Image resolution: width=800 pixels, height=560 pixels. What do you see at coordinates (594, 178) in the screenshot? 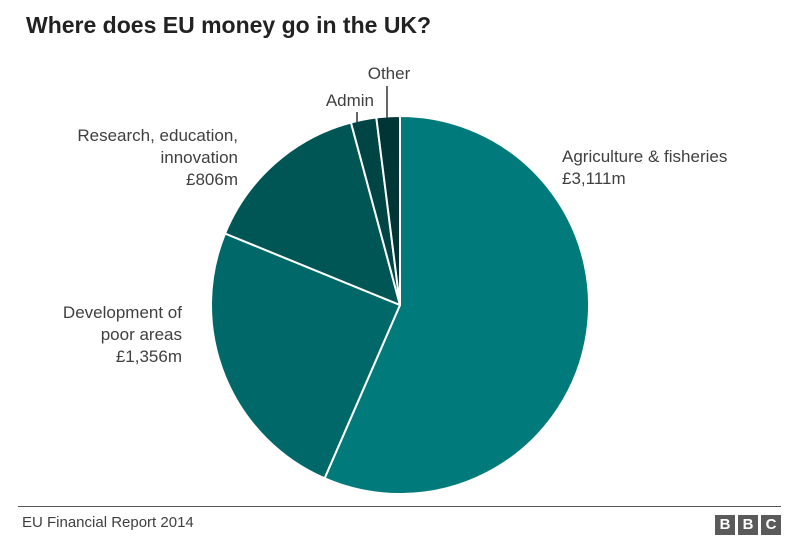
I see `value-label: £3,111m` at bounding box center [594, 178].